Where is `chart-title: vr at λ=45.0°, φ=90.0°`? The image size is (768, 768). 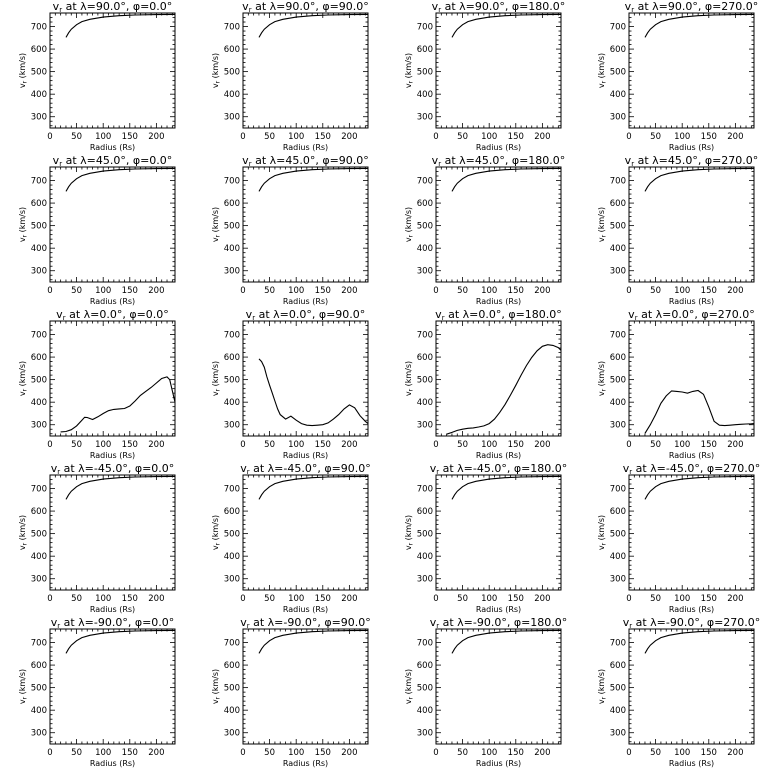
chart-title: vr at λ=45.0°, φ=90.0° is located at coordinates (305, 161).